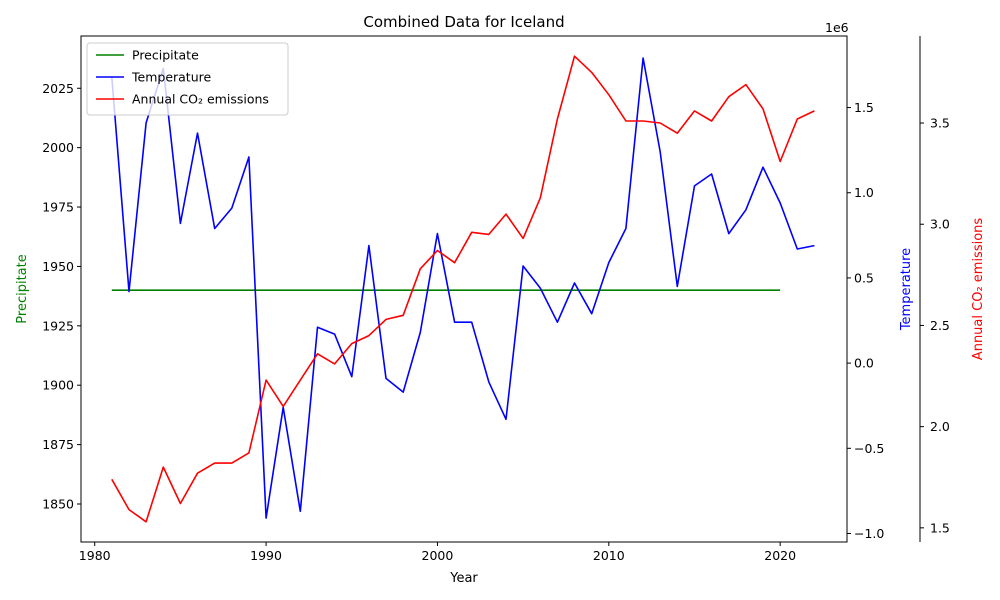  Describe the element at coordinates (58, 503) in the screenshot. I see `y-left-tick-label: 1850` at that location.